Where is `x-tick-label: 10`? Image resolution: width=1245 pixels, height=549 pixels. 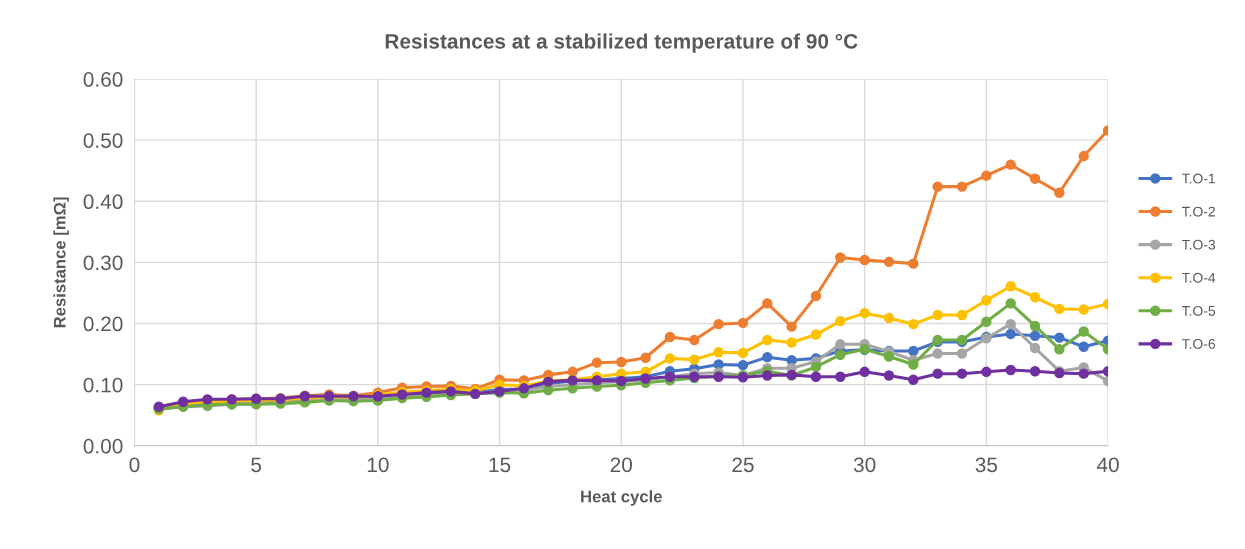
x-tick-label: 10 is located at coordinates (378, 465).